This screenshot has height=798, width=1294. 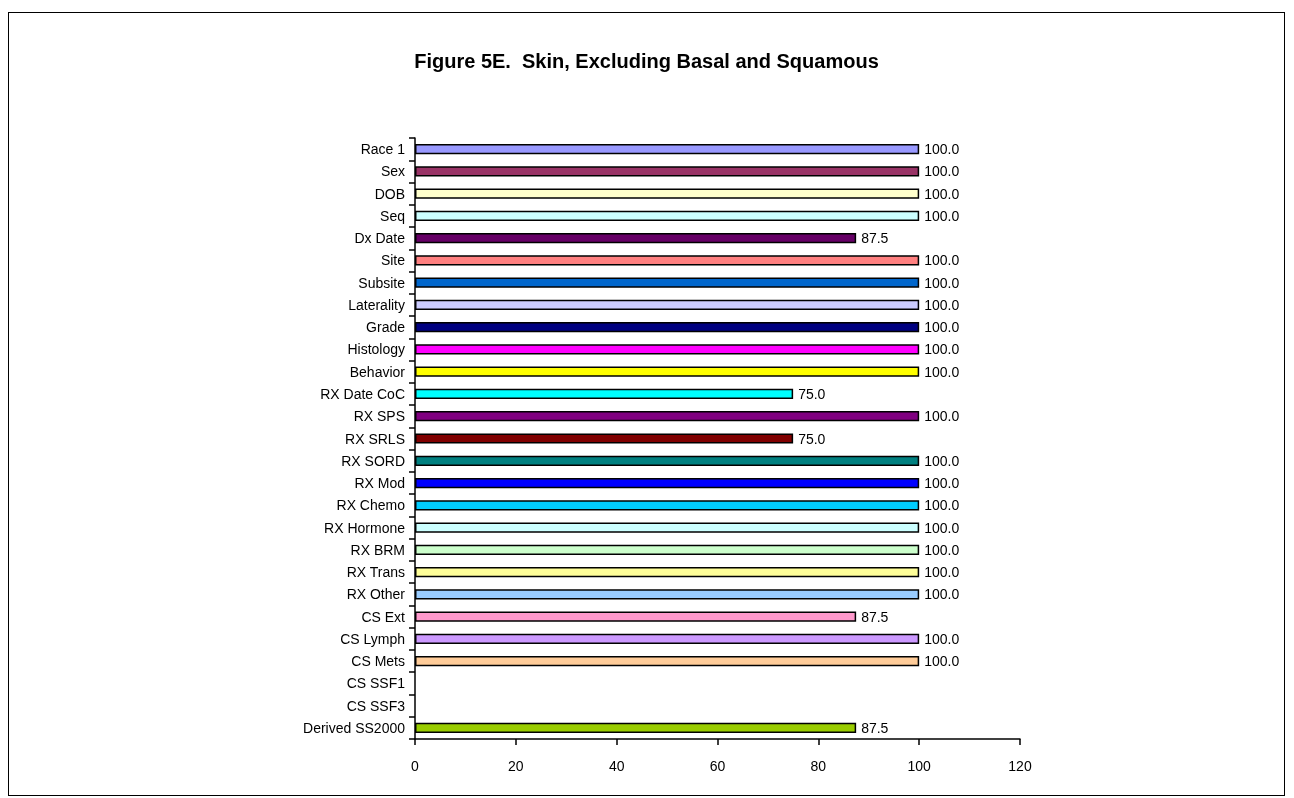 I want to click on y-tick-label: RX Chemo, so click(x=371, y=505).